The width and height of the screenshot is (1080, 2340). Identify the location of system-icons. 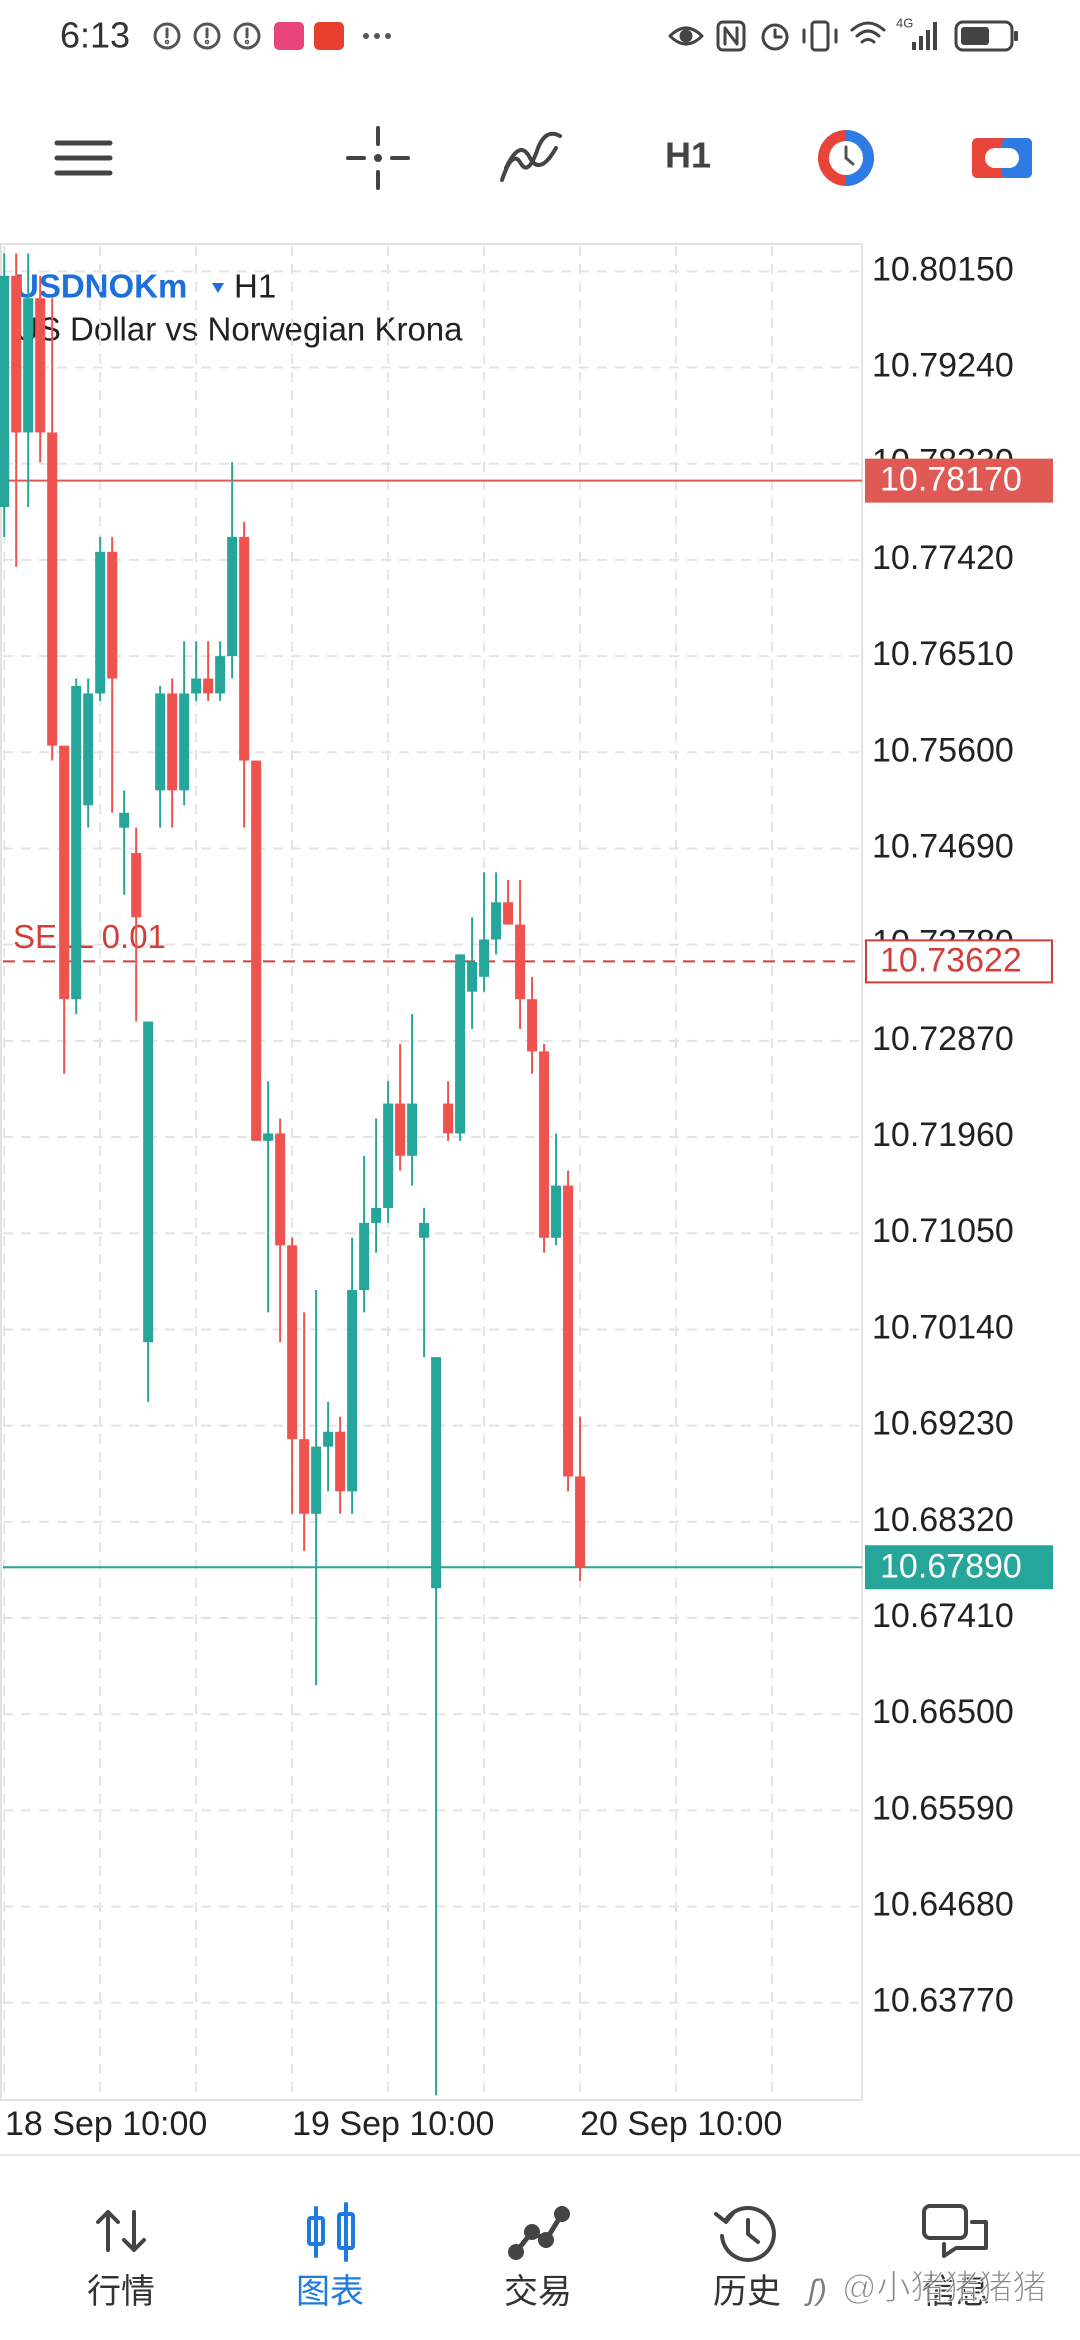
(777, 36).